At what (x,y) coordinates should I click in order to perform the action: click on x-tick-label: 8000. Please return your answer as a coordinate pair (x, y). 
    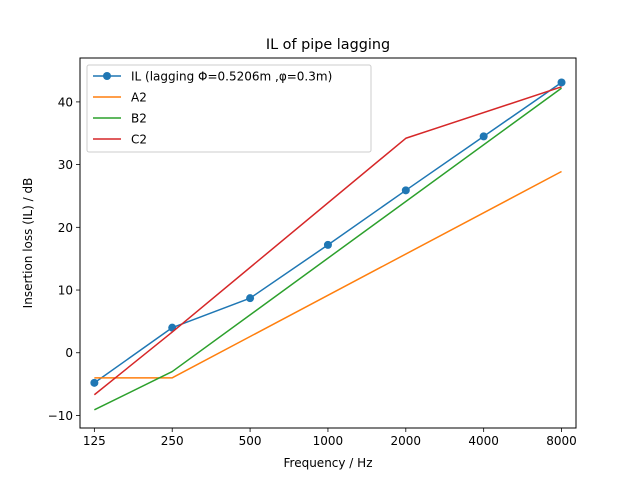
    Looking at the image, I should click on (561, 441).